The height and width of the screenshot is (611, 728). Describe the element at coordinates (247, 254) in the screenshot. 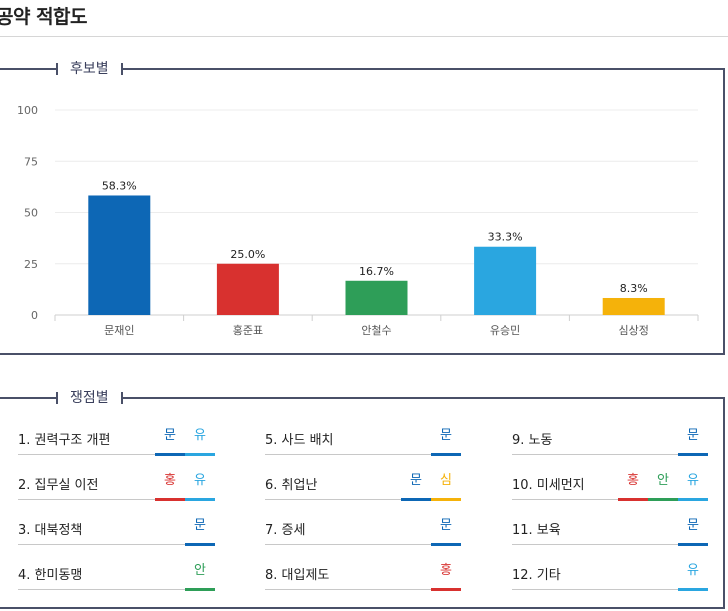

I see `bar-value-label: 25.0%` at that location.